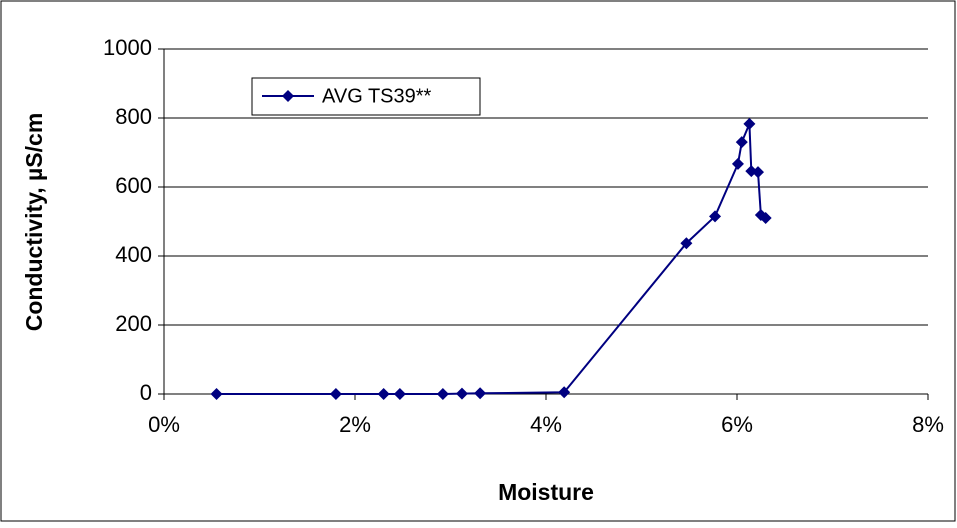 The image size is (957, 528). I want to click on y-axis-title: Conductivity, µS/cm, so click(34, 222).